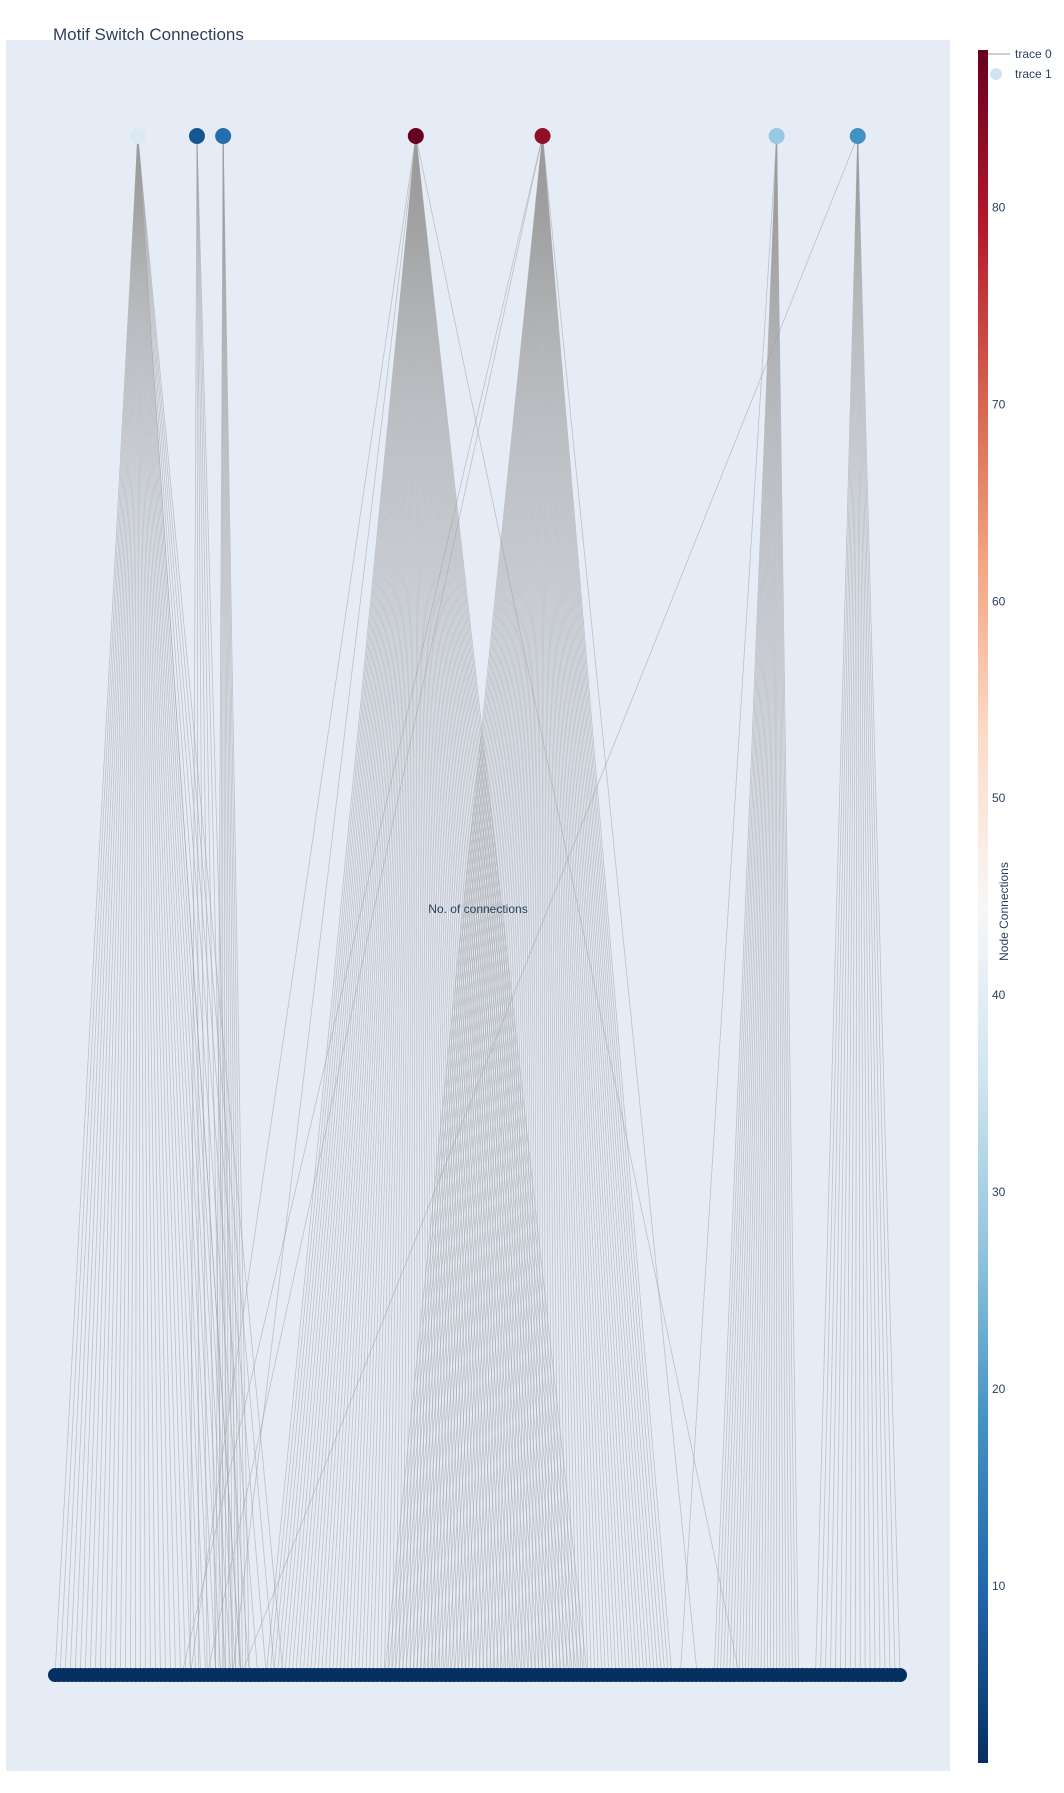 The image size is (1064, 1793). What do you see at coordinates (996, 74) in the screenshot?
I see `legend-marker-swatch` at bounding box center [996, 74].